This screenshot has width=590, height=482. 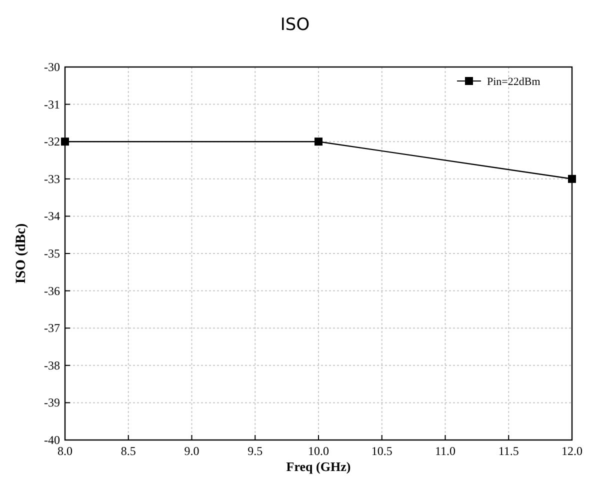 I want to click on y-tick-label: -31, so click(x=52, y=104).